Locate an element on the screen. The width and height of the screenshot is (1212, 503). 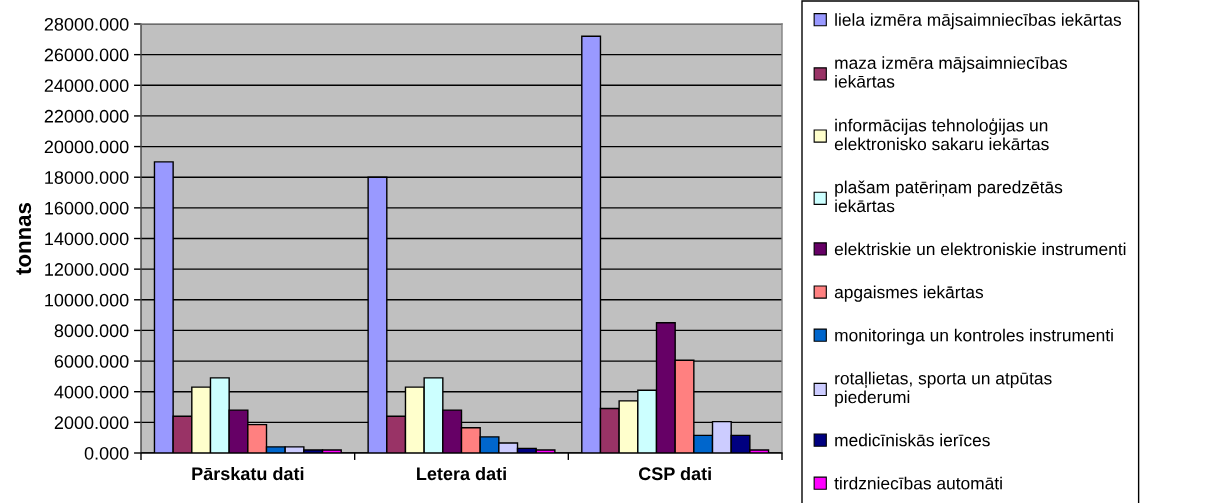
y-axis-title: tonnas is located at coordinates (24, 238).